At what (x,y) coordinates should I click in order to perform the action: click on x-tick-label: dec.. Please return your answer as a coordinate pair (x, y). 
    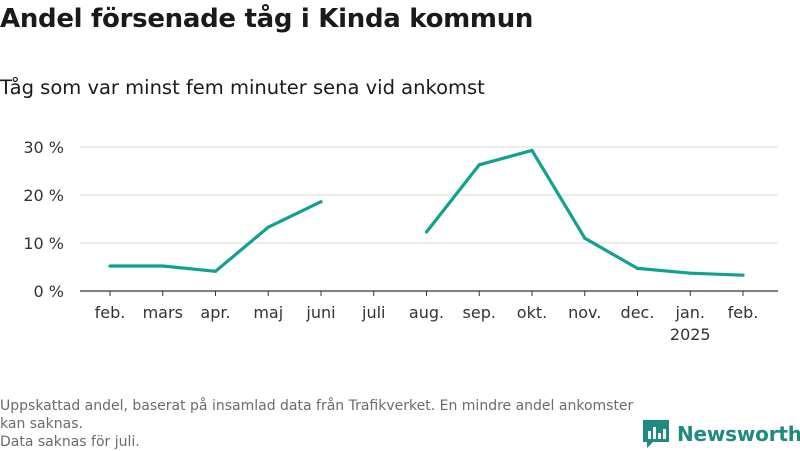
    Looking at the image, I should click on (638, 312).